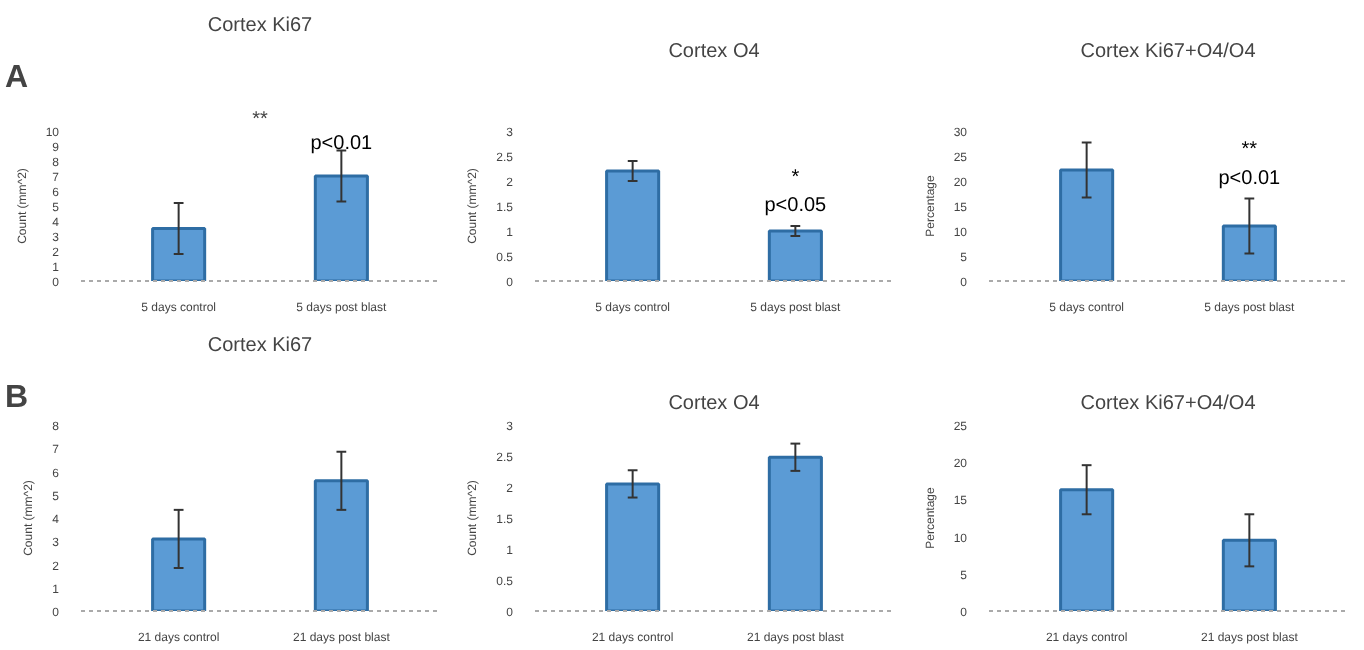 This screenshot has width=1364, height=650. I want to click on text: B, so click(17, 398).